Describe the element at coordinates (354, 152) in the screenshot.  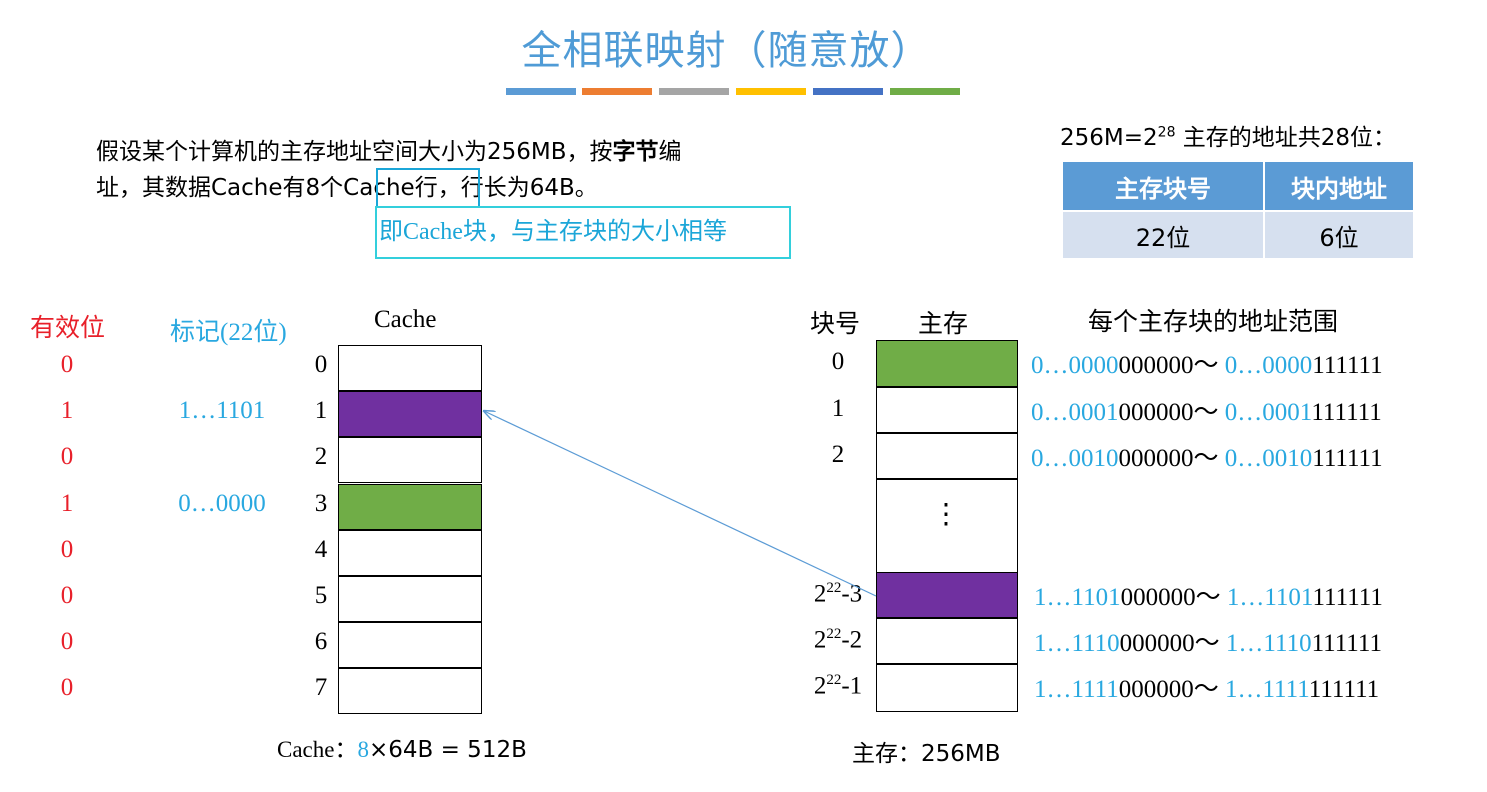
I see `intro-line1: 假设某个计算机的主存地址空间大小为256MB，按` at that location.